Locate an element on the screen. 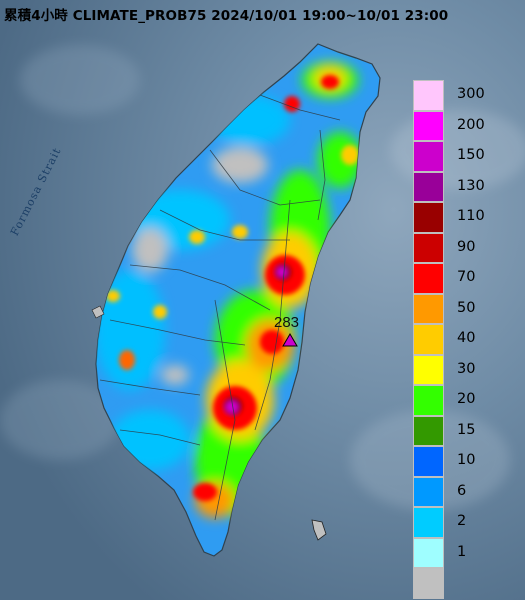  legend-entry: 150 is located at coordinates (463, 156).